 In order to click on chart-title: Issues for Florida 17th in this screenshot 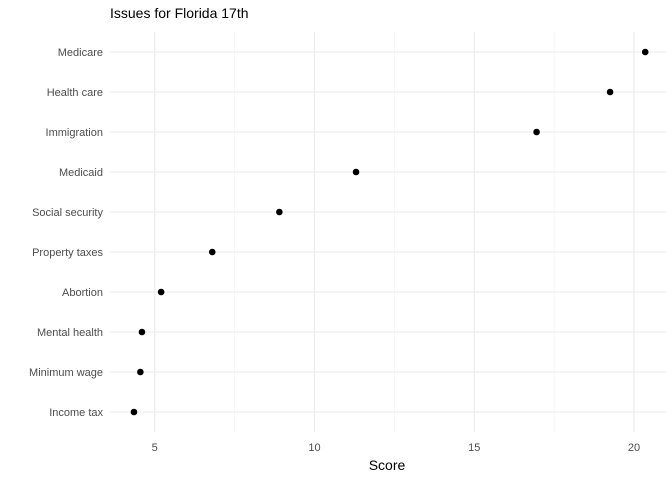, I will do `click(179, 13)`.